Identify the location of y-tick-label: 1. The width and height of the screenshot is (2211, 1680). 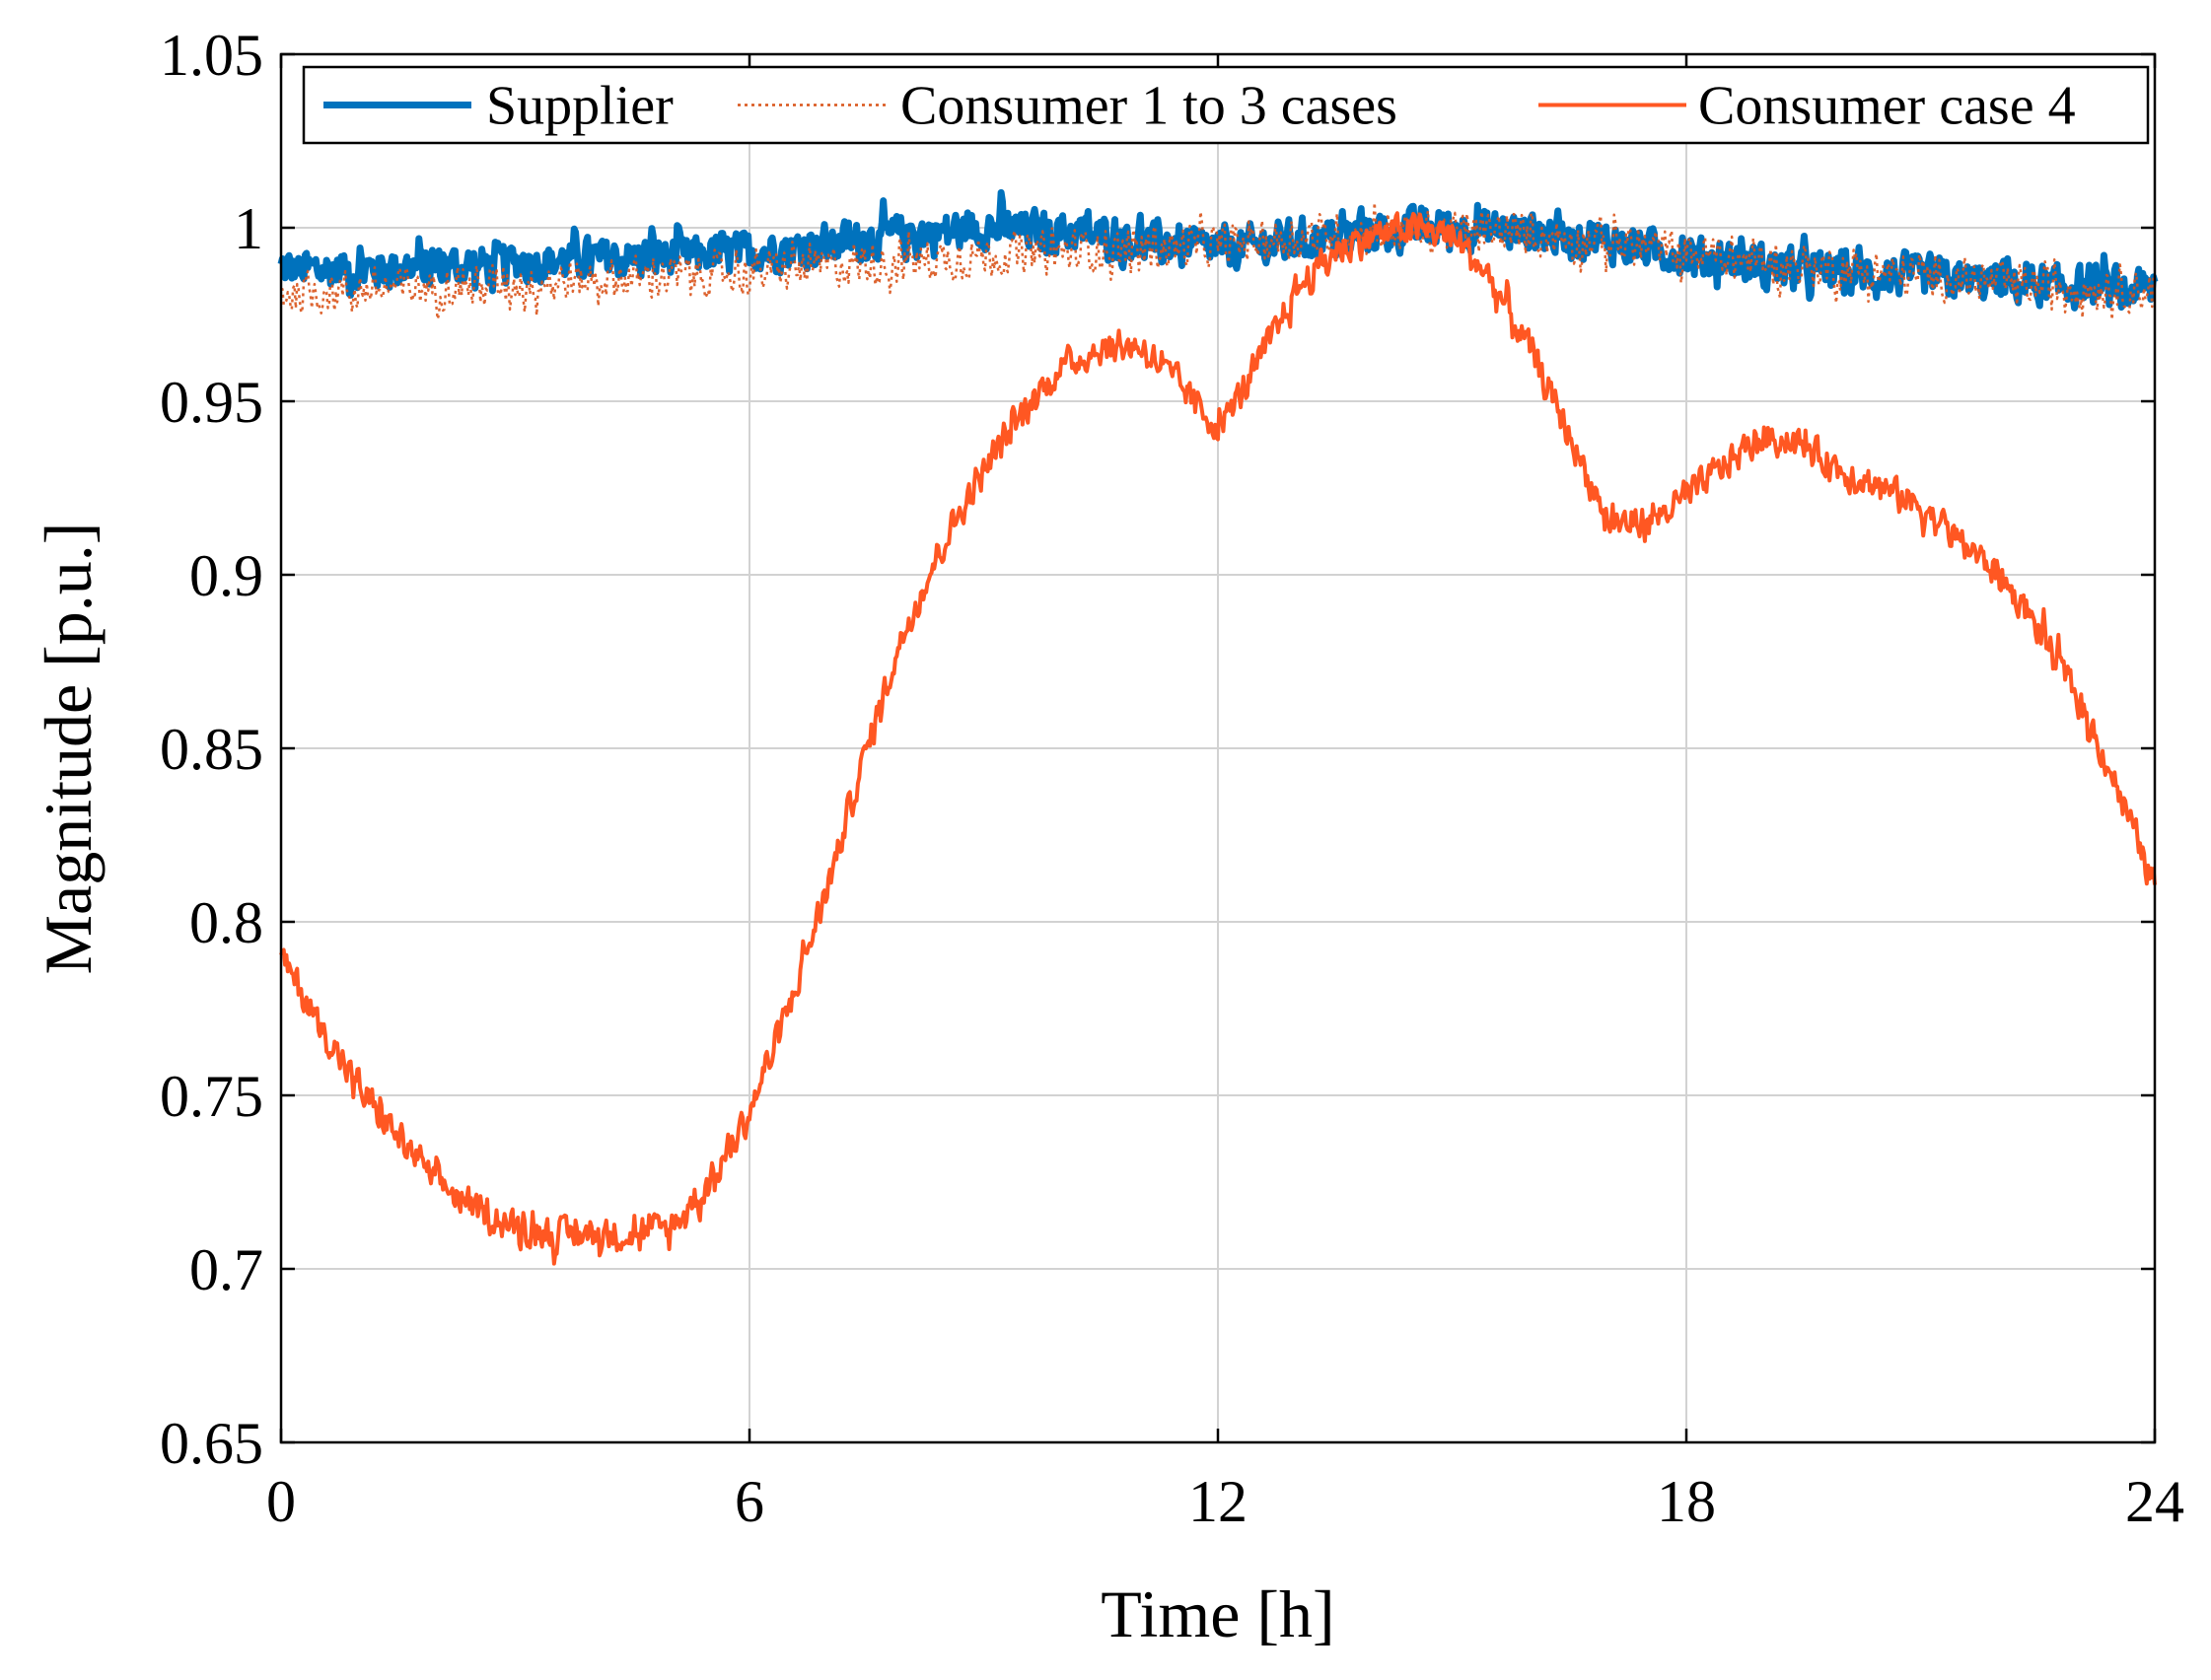
(248, 228).